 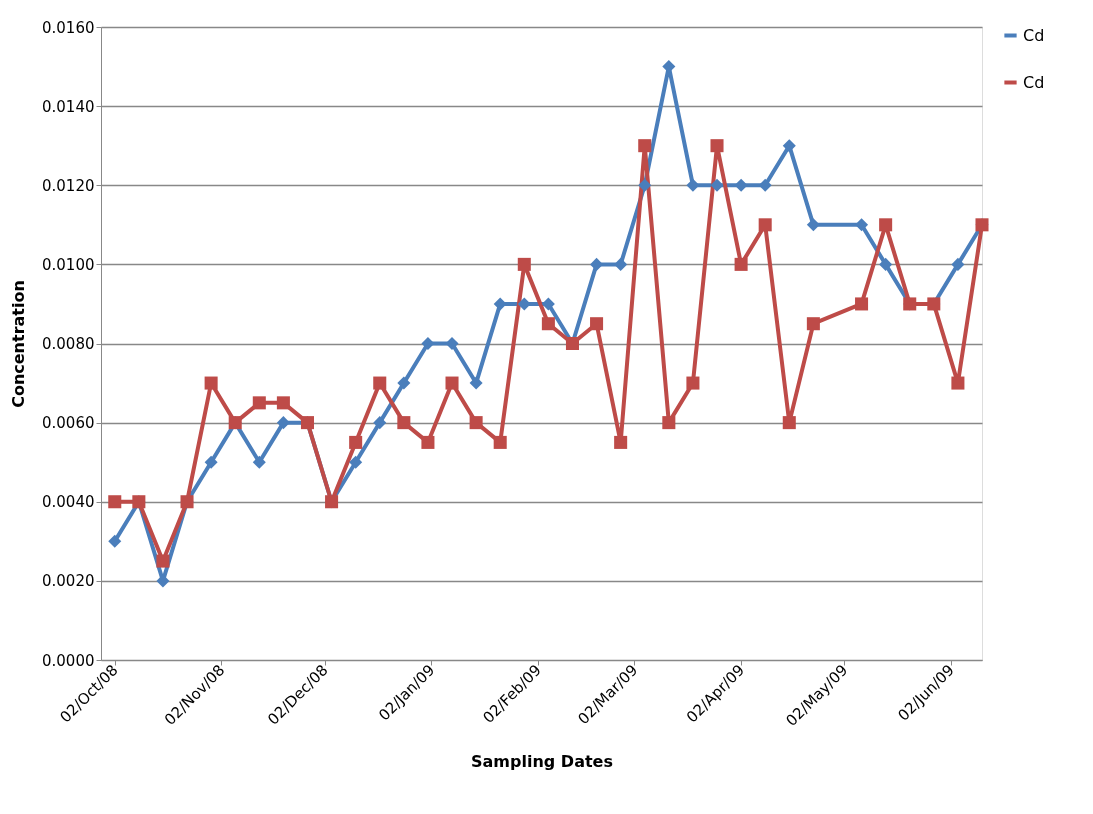 I want to click on y-tick-label: 0.0060, so click(x=68, y=423).